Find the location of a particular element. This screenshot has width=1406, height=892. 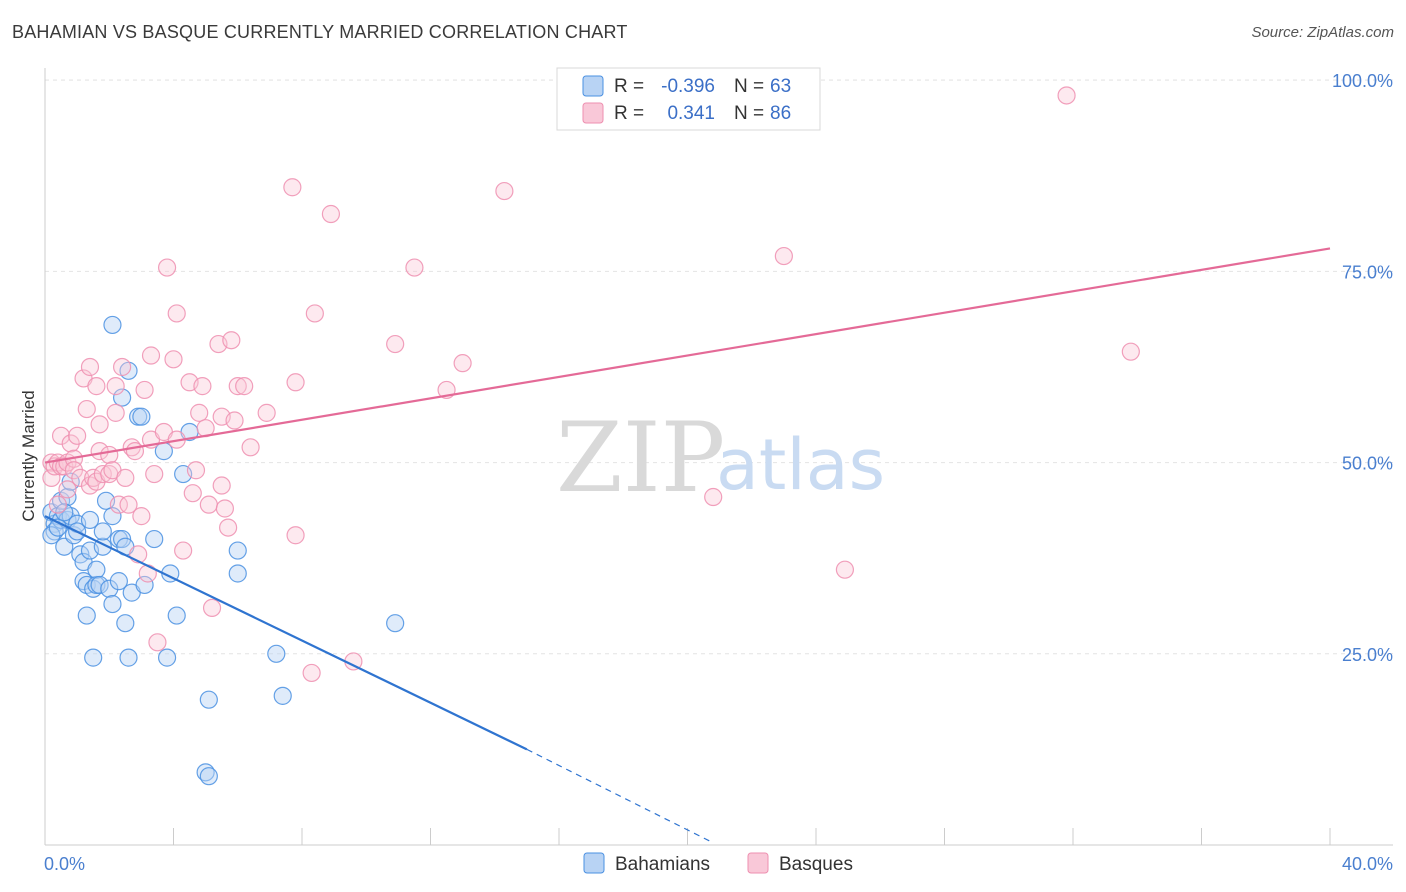

legend-n-label-1: N = is located at coordinates (749, 86).